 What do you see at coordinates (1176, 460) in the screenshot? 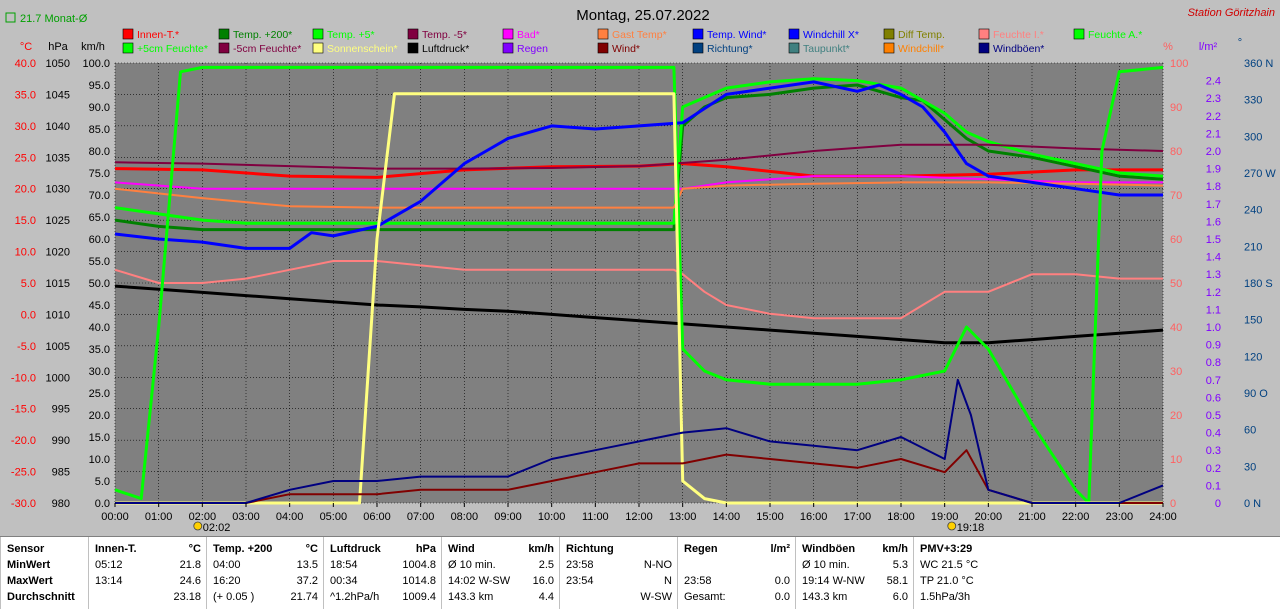
I see `percent-tick-label: 10` at bounding box center [1176, 460].